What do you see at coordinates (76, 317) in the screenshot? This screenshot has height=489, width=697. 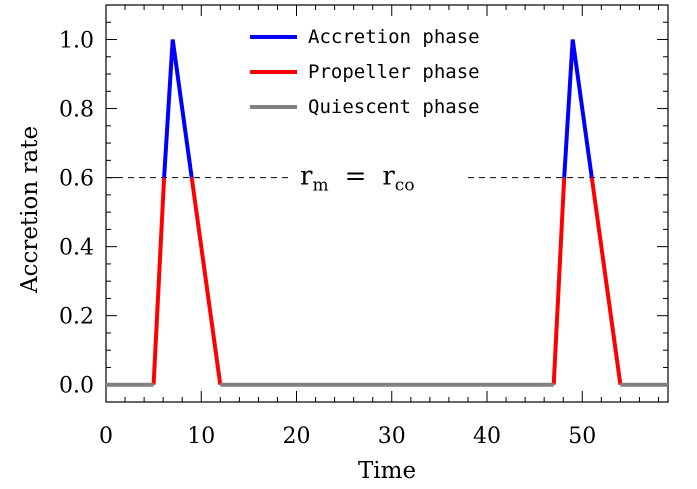 I see `y-tick-label: 0.2` at bounding box center [76, 317].